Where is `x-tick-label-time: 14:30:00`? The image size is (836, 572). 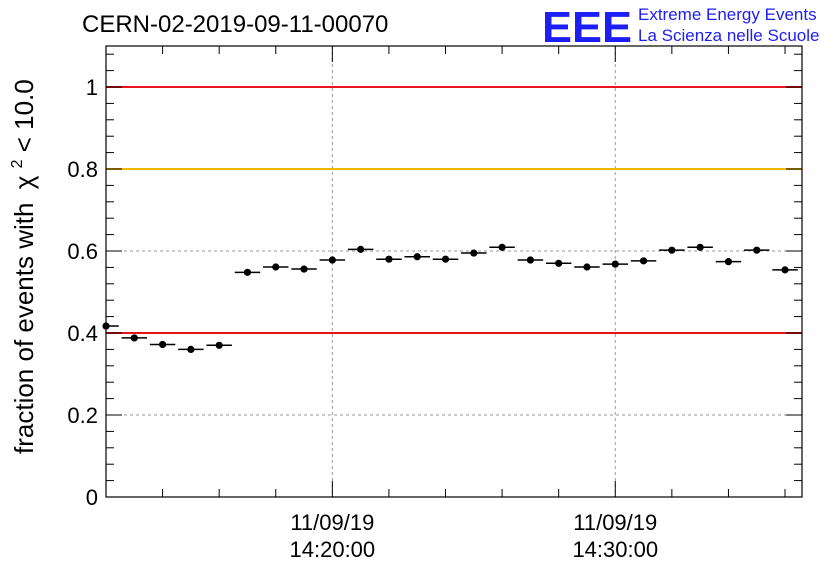 x-tick-label-time: 14:30:00 is located at coordinates (615, 549).